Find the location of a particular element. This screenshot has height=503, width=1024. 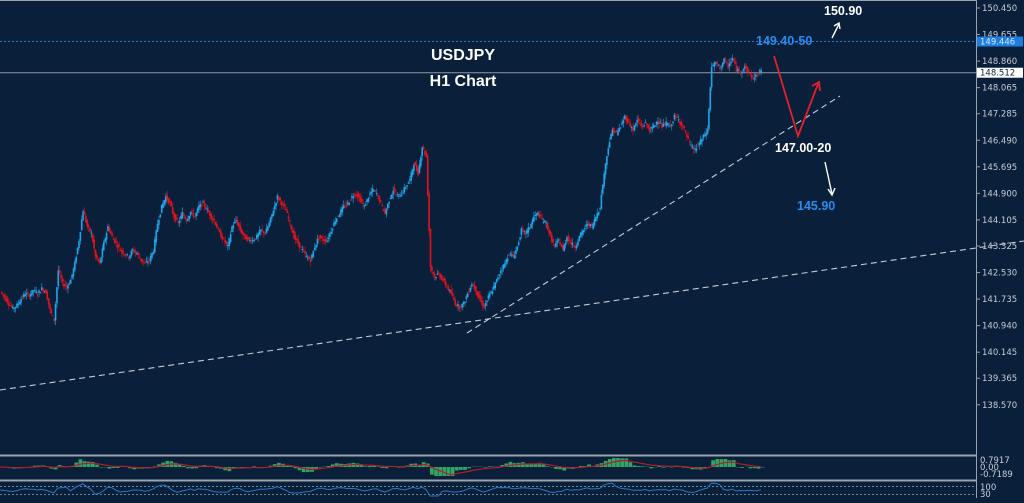

price-tick-label: 147.285 is located at coordinates (999, 115).